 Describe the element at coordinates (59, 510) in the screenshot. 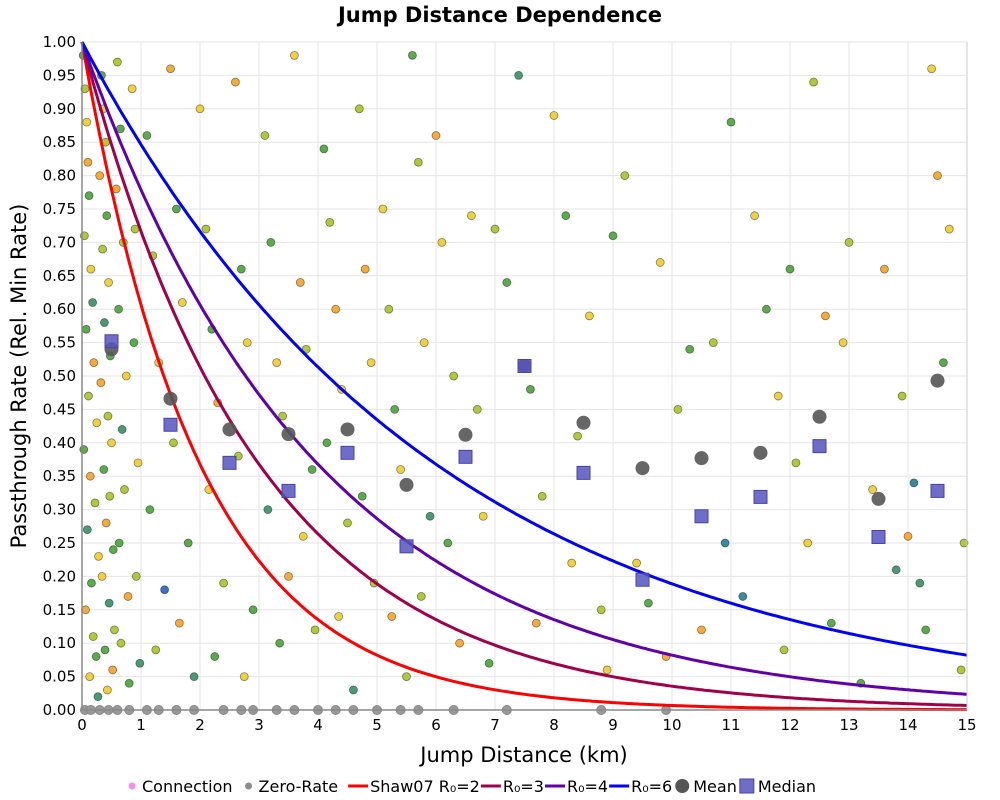

I see `y-tick-label: 0.30` at that location.